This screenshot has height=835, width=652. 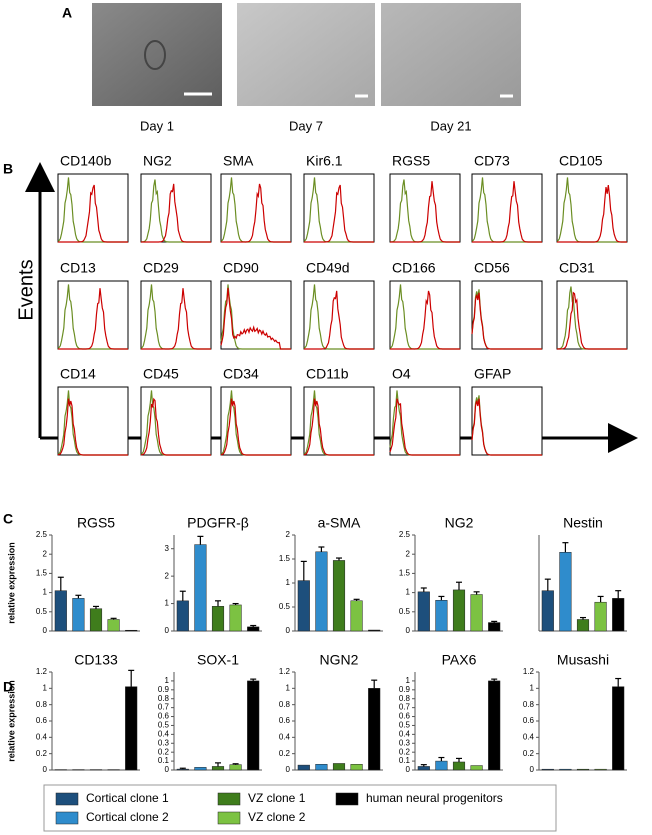 What do you see at coordinates (277, 798) in the screenshot?
I see `legend-label: VZ clone 1` at bounding box center [277, 798].